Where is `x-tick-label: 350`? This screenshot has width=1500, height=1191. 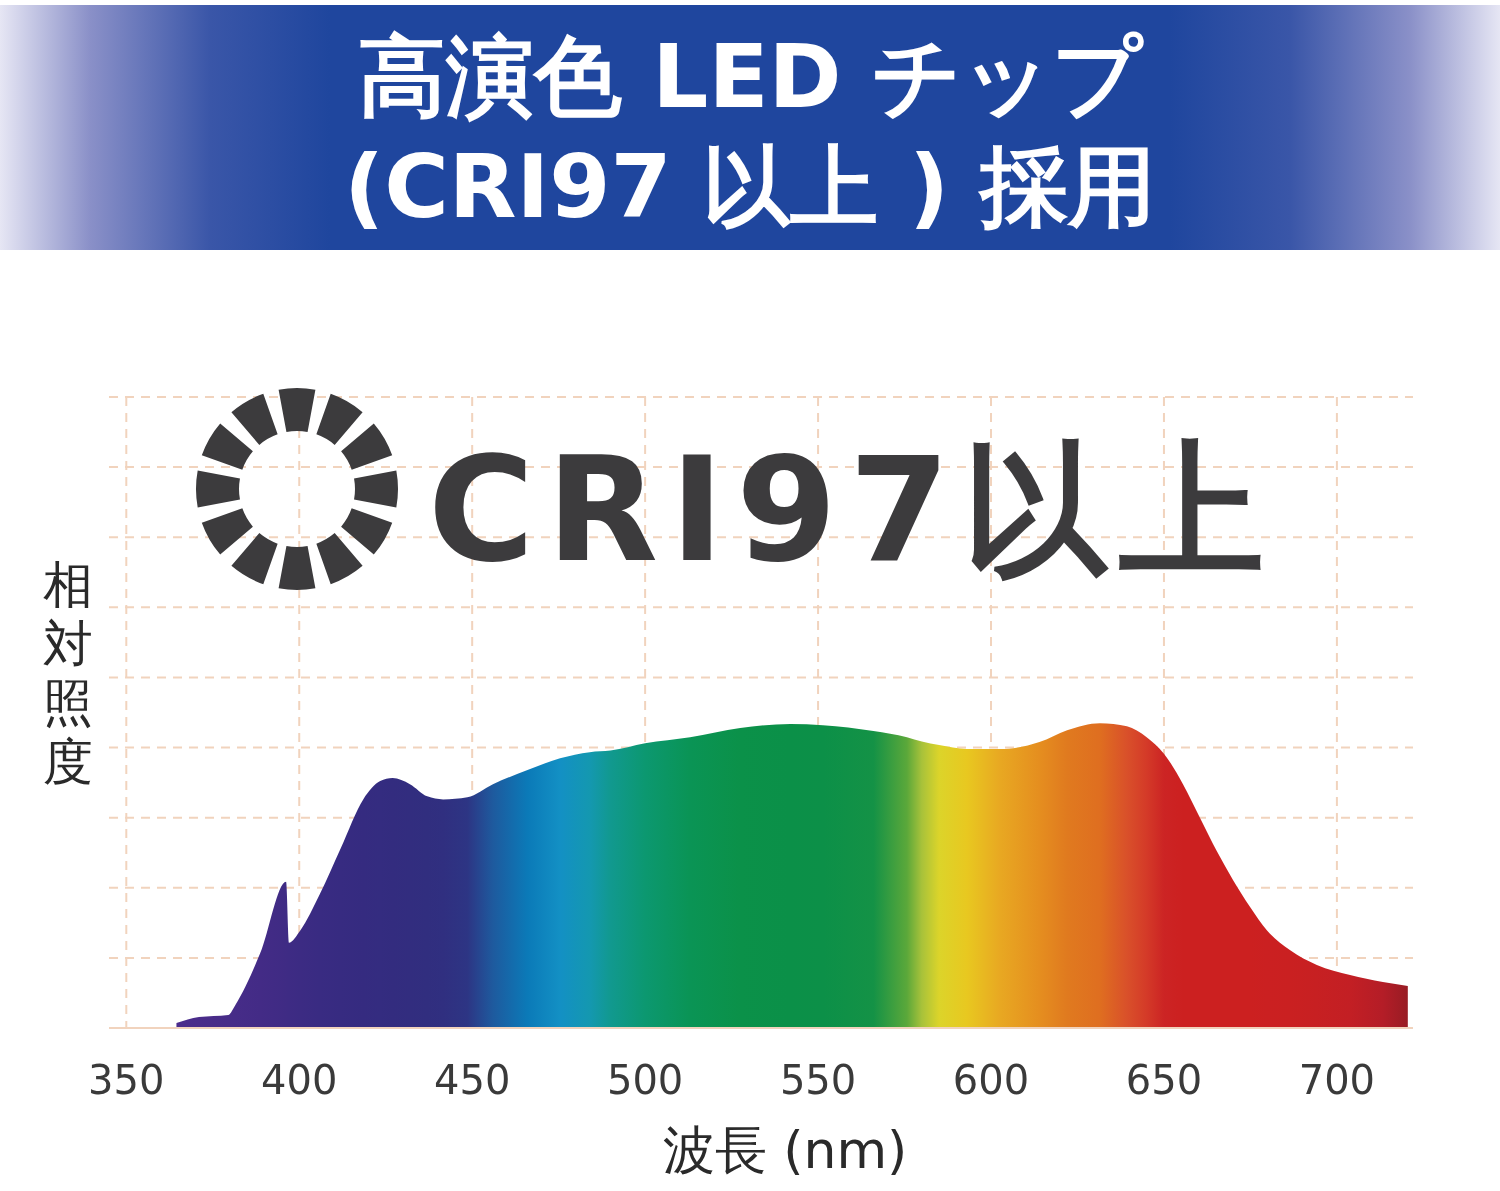
x-tick-label: 350 is located at coordinates (126, 1080).